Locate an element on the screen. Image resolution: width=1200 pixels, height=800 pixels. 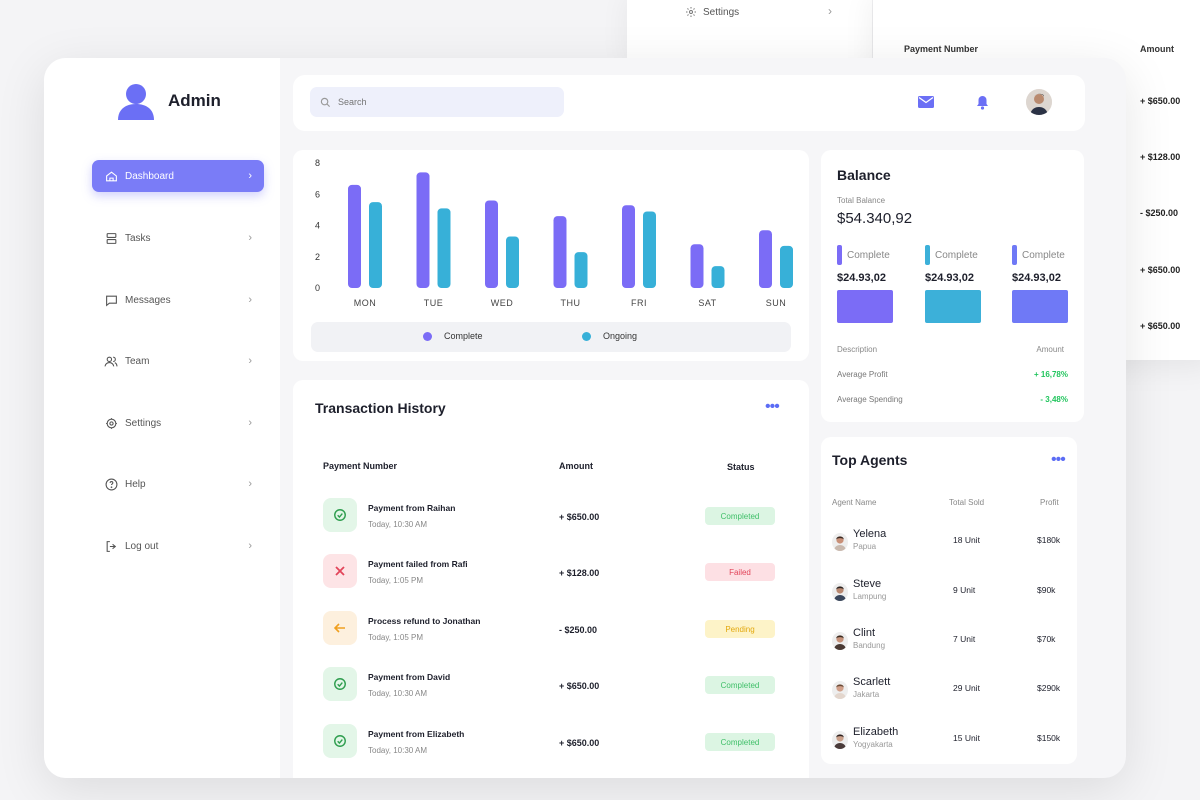
background-settings-panel: Settings › is located at coordinates (749, 30).